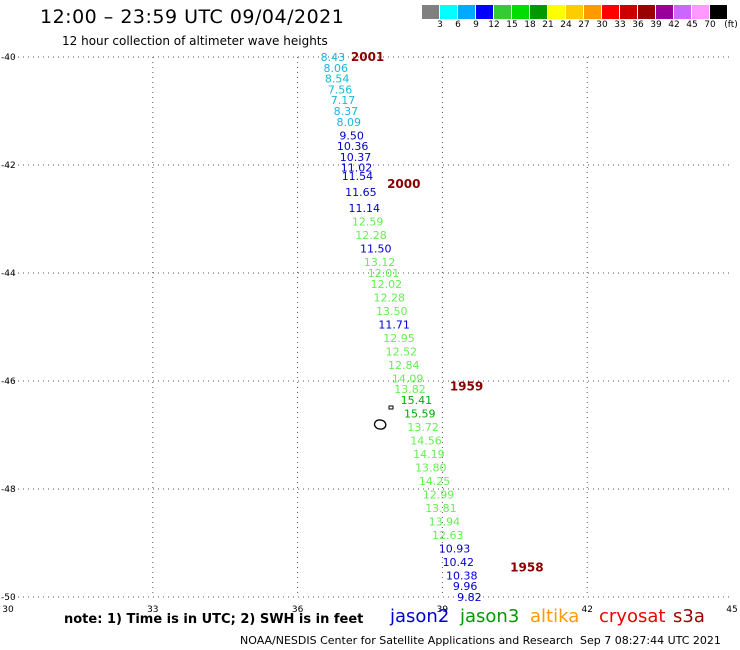 The image size is (740, 650). What do you see at coordinates (8, 490) in the screenshot?
I see `y-tick-label: -48` at bounding box center [8, 490].